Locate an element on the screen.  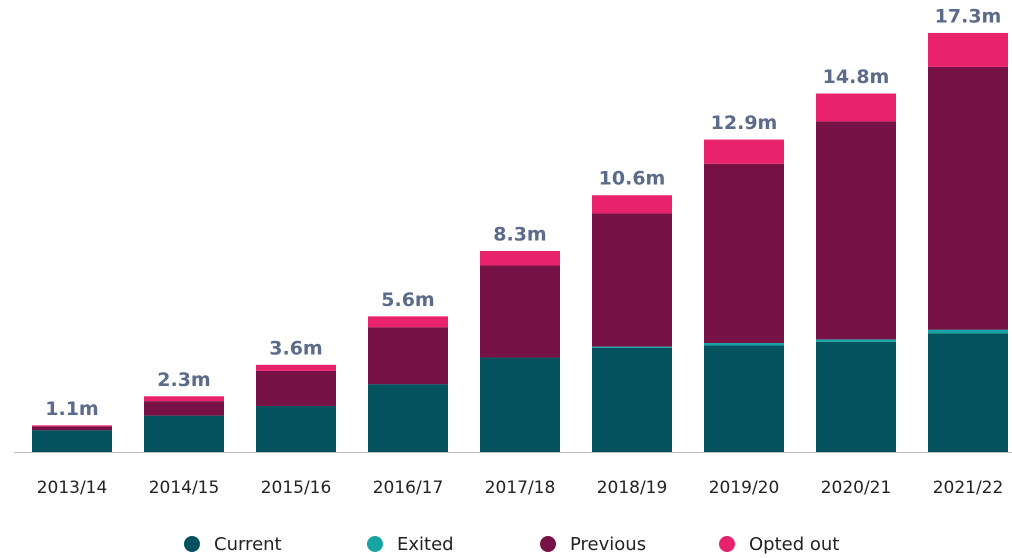
x-tick-label: 2015/16 is located at coordinates (296, 488).